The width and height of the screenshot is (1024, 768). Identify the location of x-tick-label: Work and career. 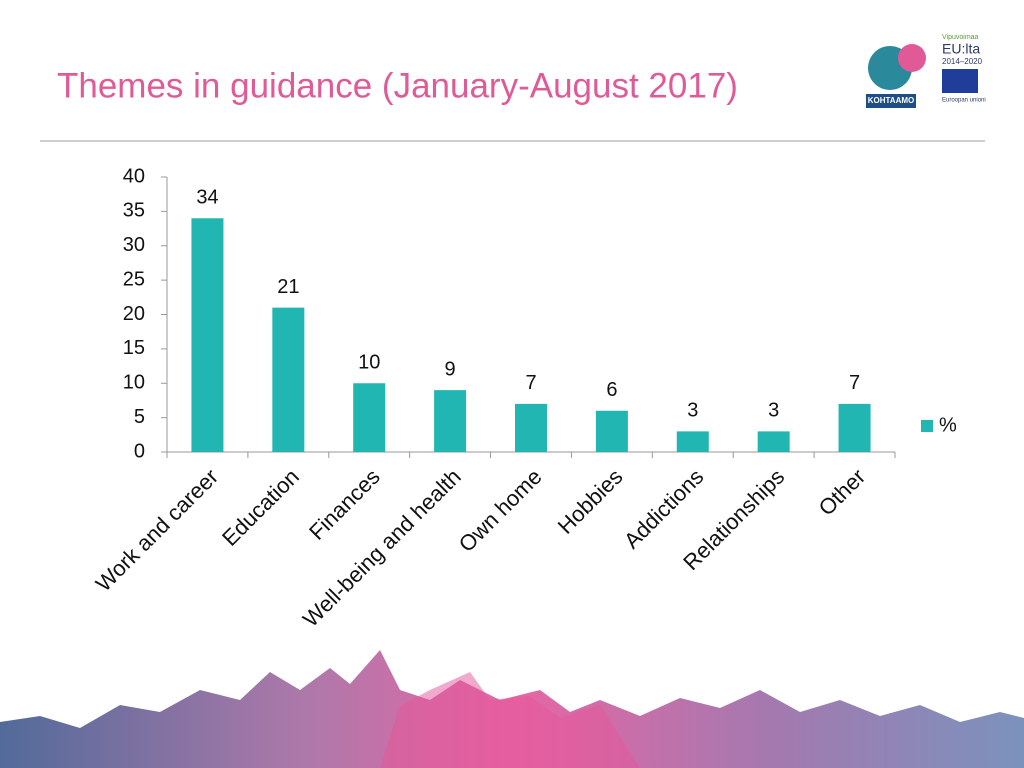
(157, 530).